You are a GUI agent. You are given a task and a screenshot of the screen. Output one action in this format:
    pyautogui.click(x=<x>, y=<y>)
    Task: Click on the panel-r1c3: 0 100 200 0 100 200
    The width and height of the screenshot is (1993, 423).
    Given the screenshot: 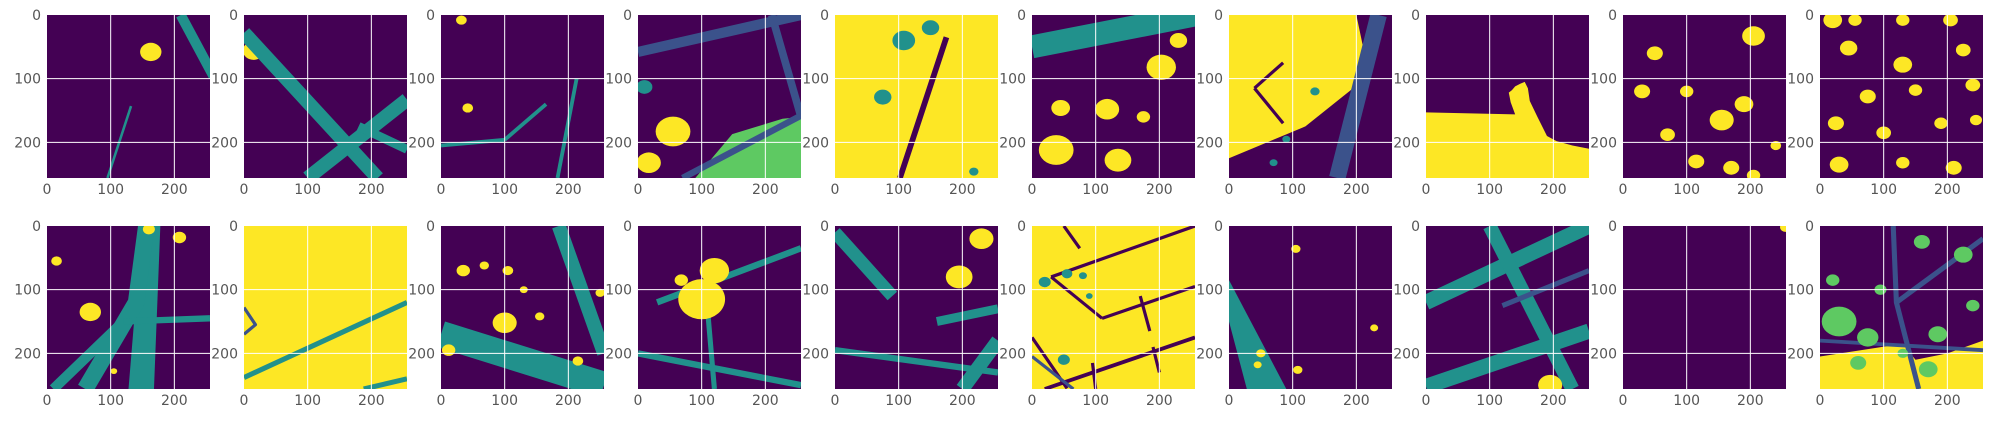 What is the action you would take?
    pyautogui.click(x=506, y=103)
    